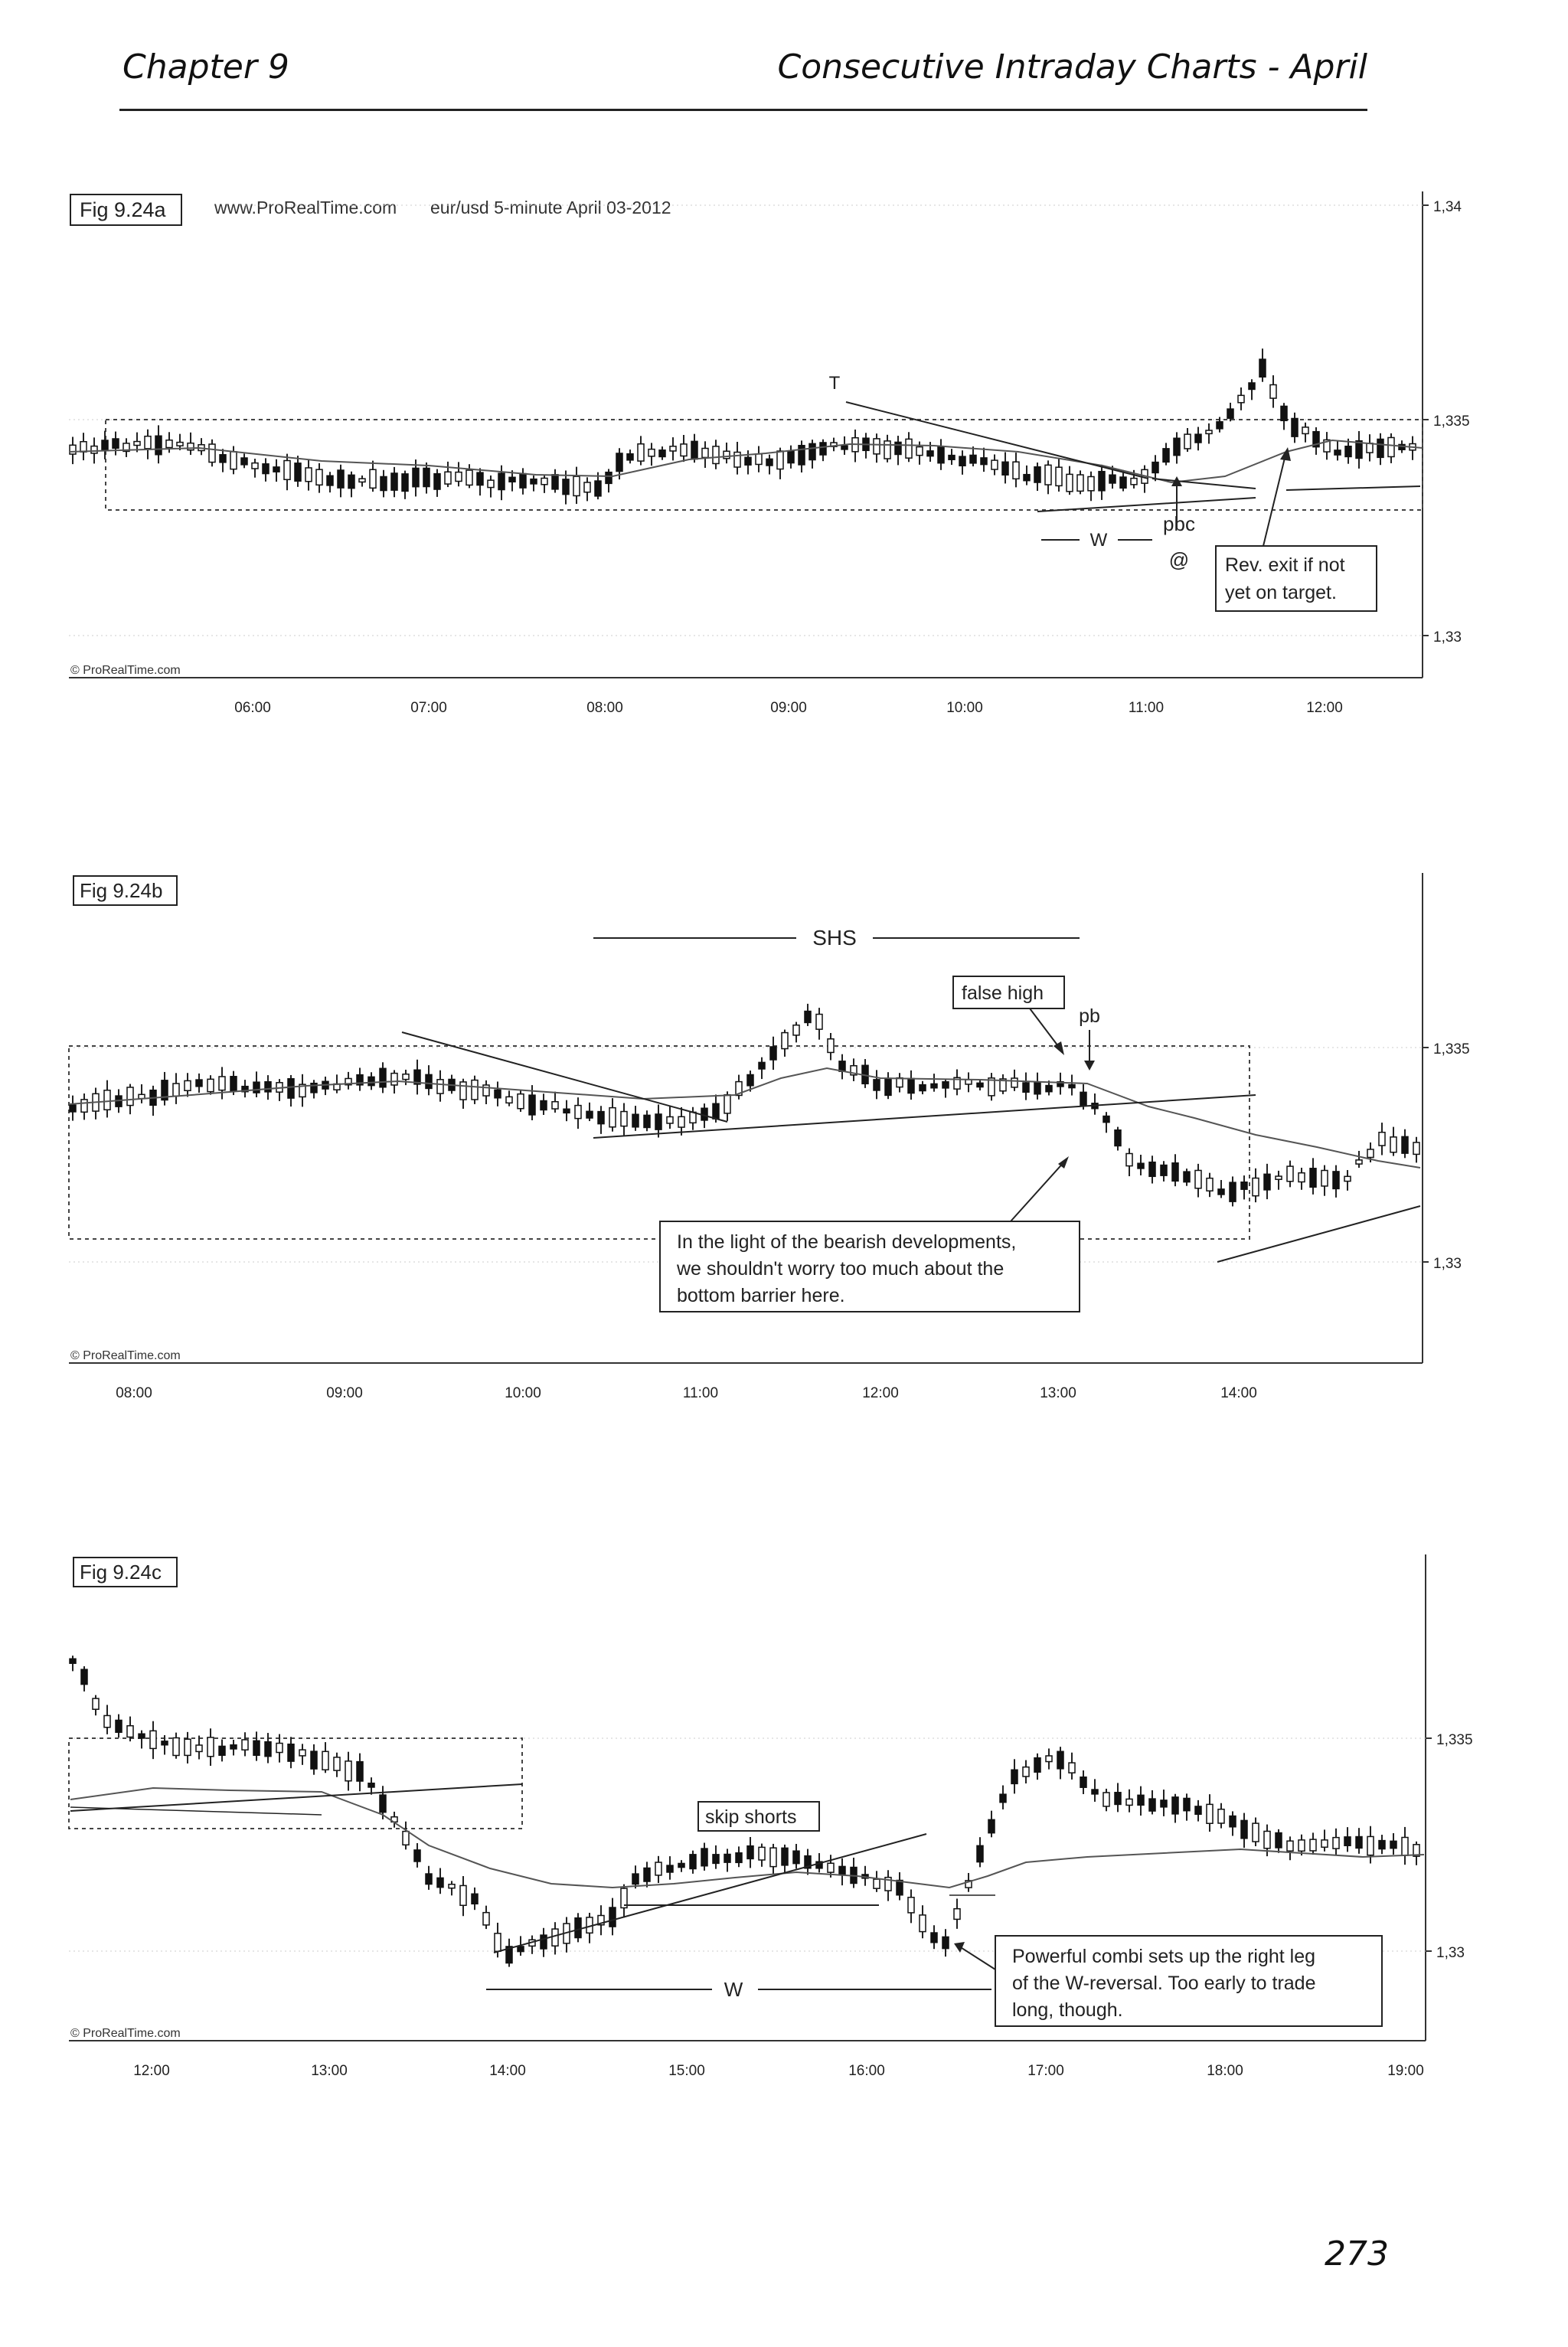 The width and height of the screenshot is (1568, 2347). What do you see at coordinates (1045, 2071) in the screenshot?
I see `x-tick: 17:00` at bounding box center [1045, 2071].